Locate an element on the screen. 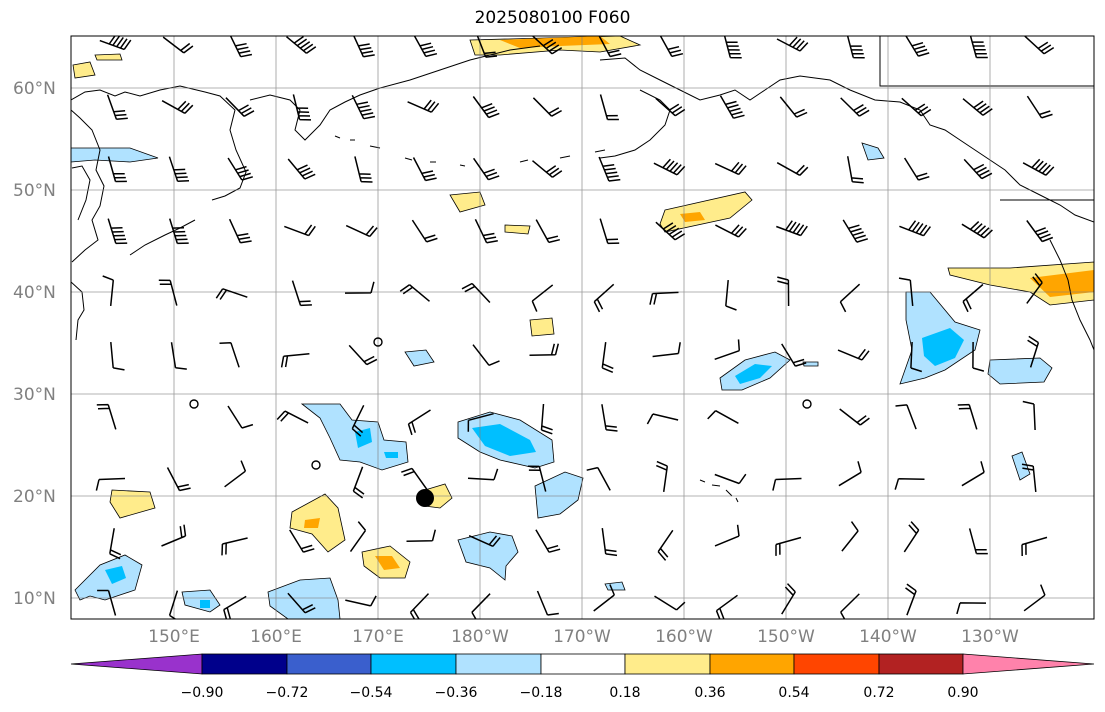  lon-label: 170°W is located at coordinates (582, 637).